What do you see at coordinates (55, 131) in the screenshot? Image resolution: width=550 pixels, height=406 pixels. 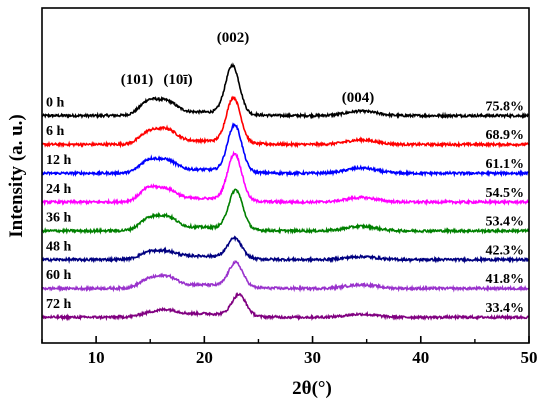 I see `series-label-6h: 6 h` at bounding box center [55, 131].